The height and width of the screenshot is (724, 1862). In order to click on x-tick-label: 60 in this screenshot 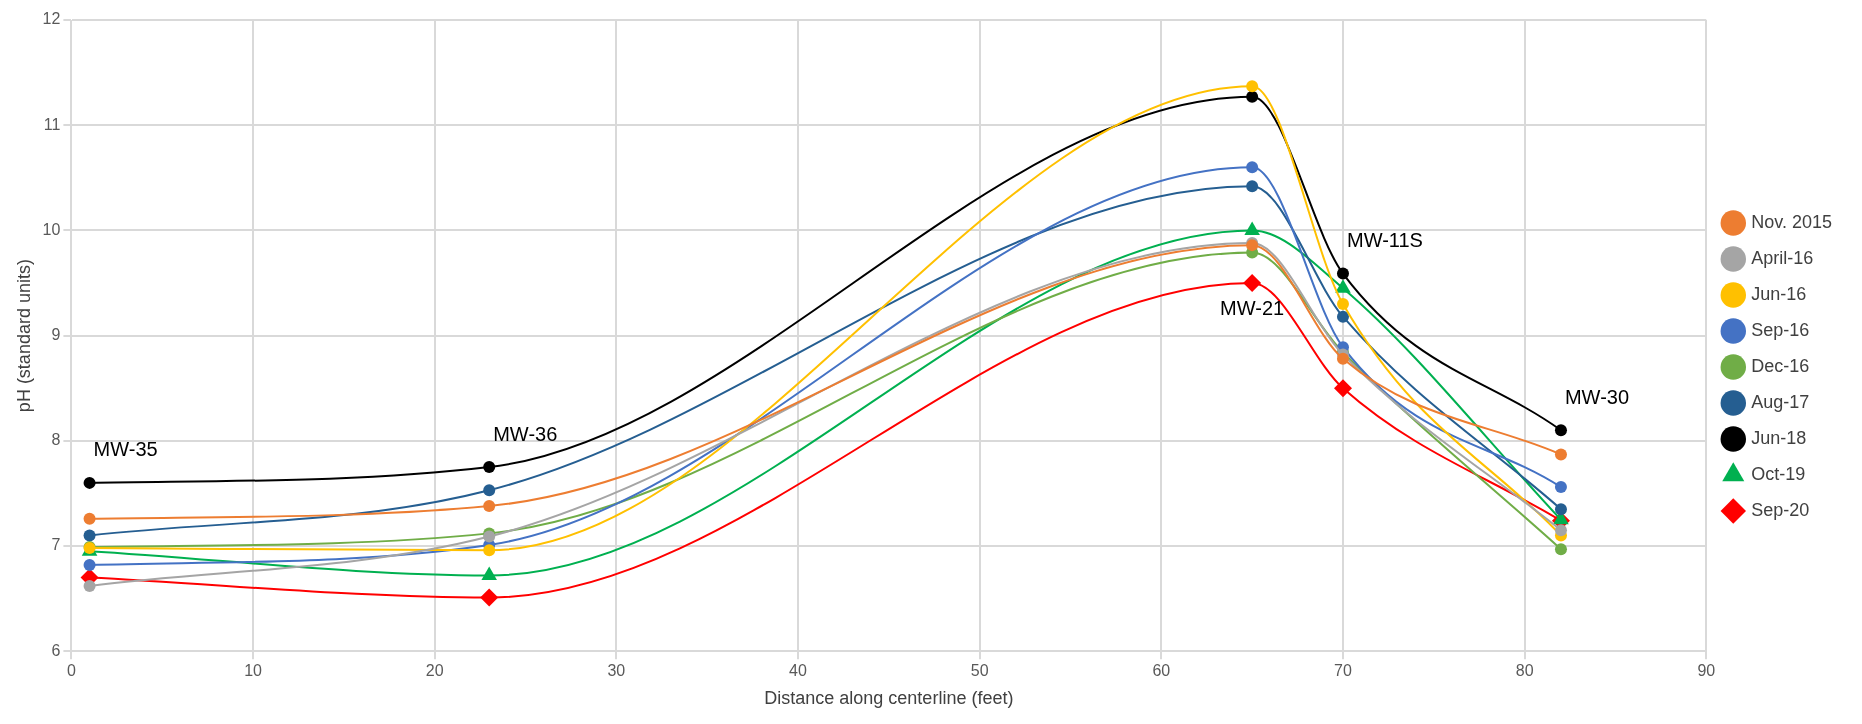, I will do `click(1161, 671)`.